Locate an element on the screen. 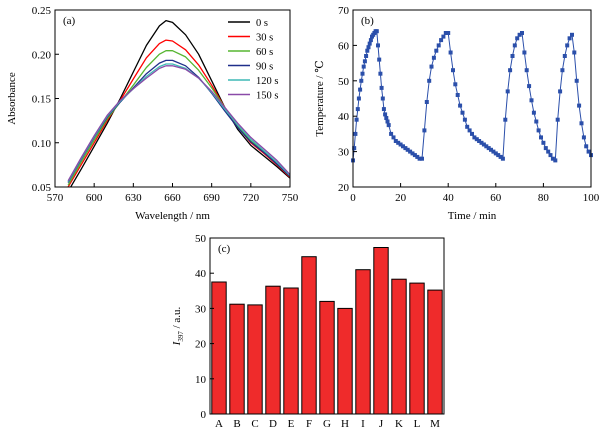  x-category-label: L is located at coordinates (417, 424).